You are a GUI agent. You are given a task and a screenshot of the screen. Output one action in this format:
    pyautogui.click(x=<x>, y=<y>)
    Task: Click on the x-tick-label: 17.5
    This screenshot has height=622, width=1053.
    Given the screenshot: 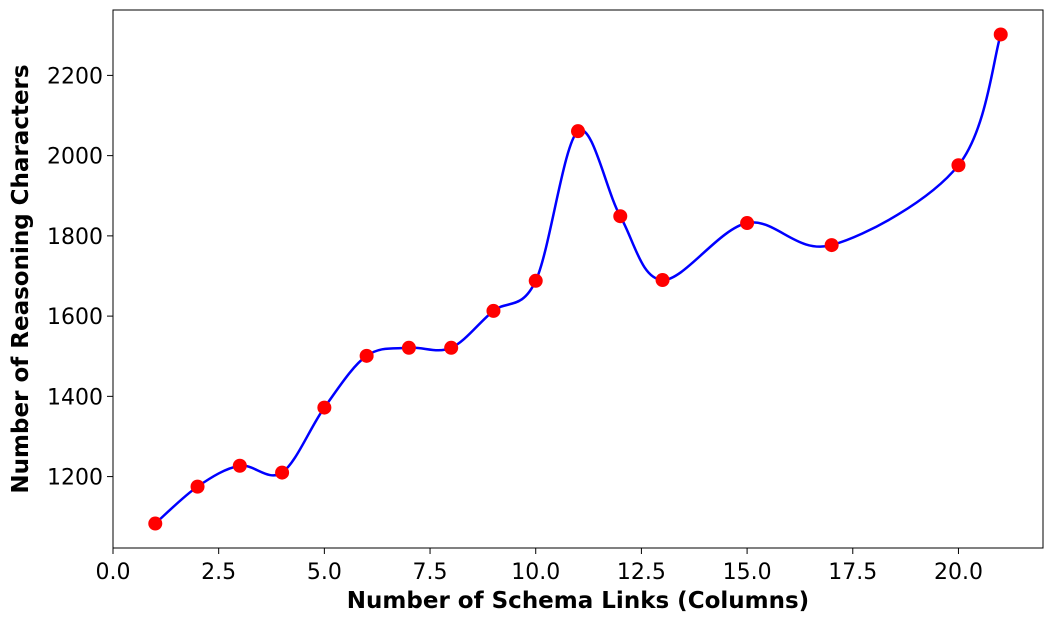 What is the action you would take?
    pyautogui.click(x=852, y=572)
    